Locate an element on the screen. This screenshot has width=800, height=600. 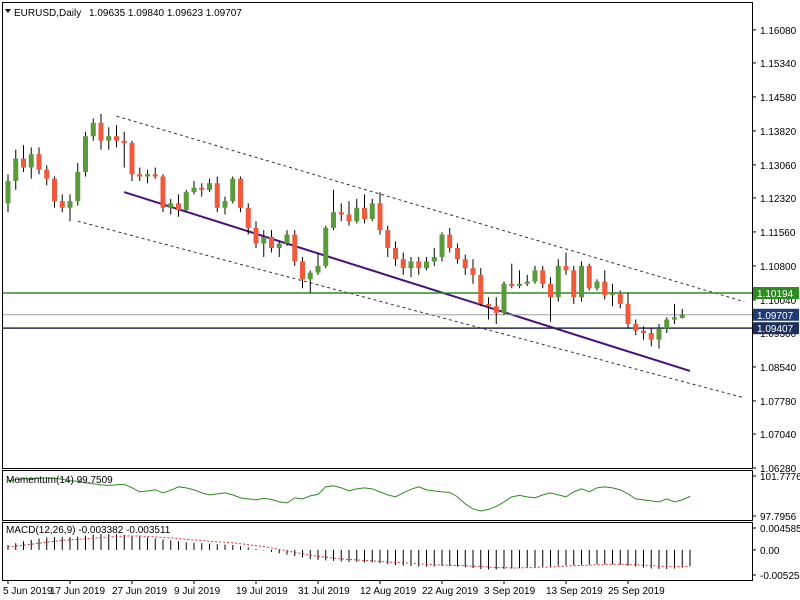
current-price-label-bg is located at coordinates (776, 314).